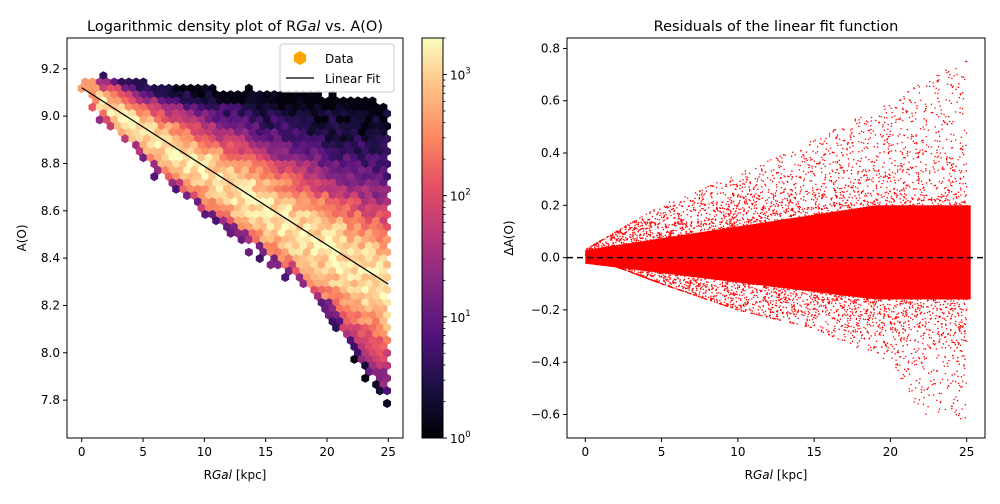  Describe the element at coordinates (50, 163) in the screenshot. I see `density-y-tick-label: 8.8` at that location.